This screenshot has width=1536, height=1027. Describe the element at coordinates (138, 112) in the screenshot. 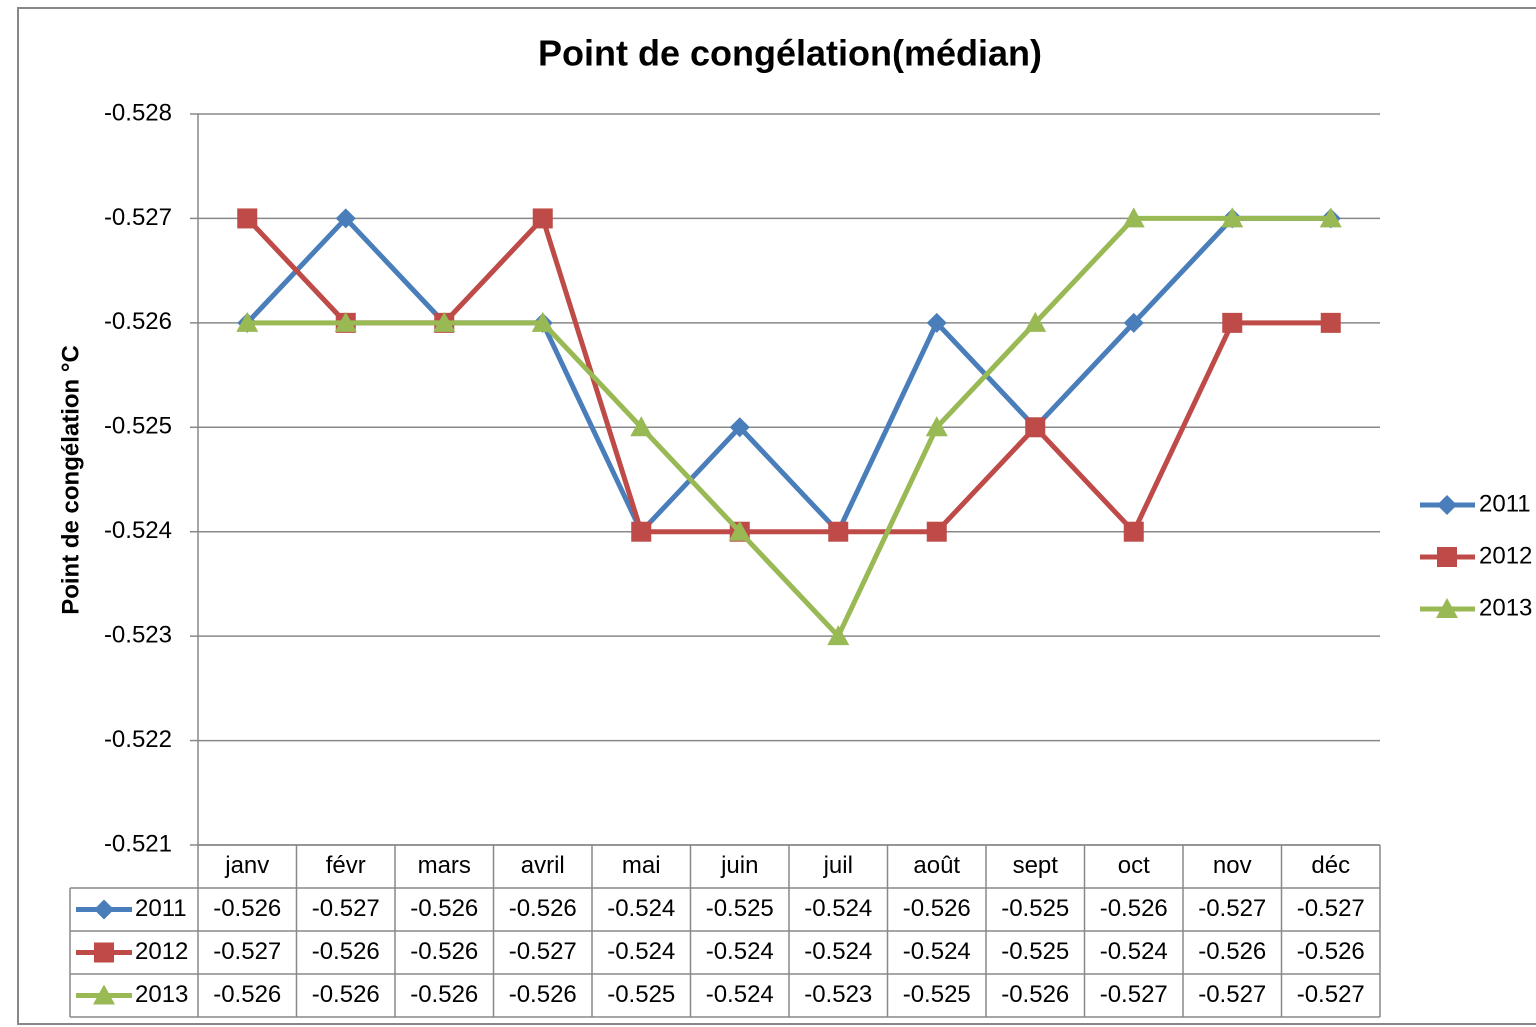

I see `y-tick-label: -0.528` at that location.